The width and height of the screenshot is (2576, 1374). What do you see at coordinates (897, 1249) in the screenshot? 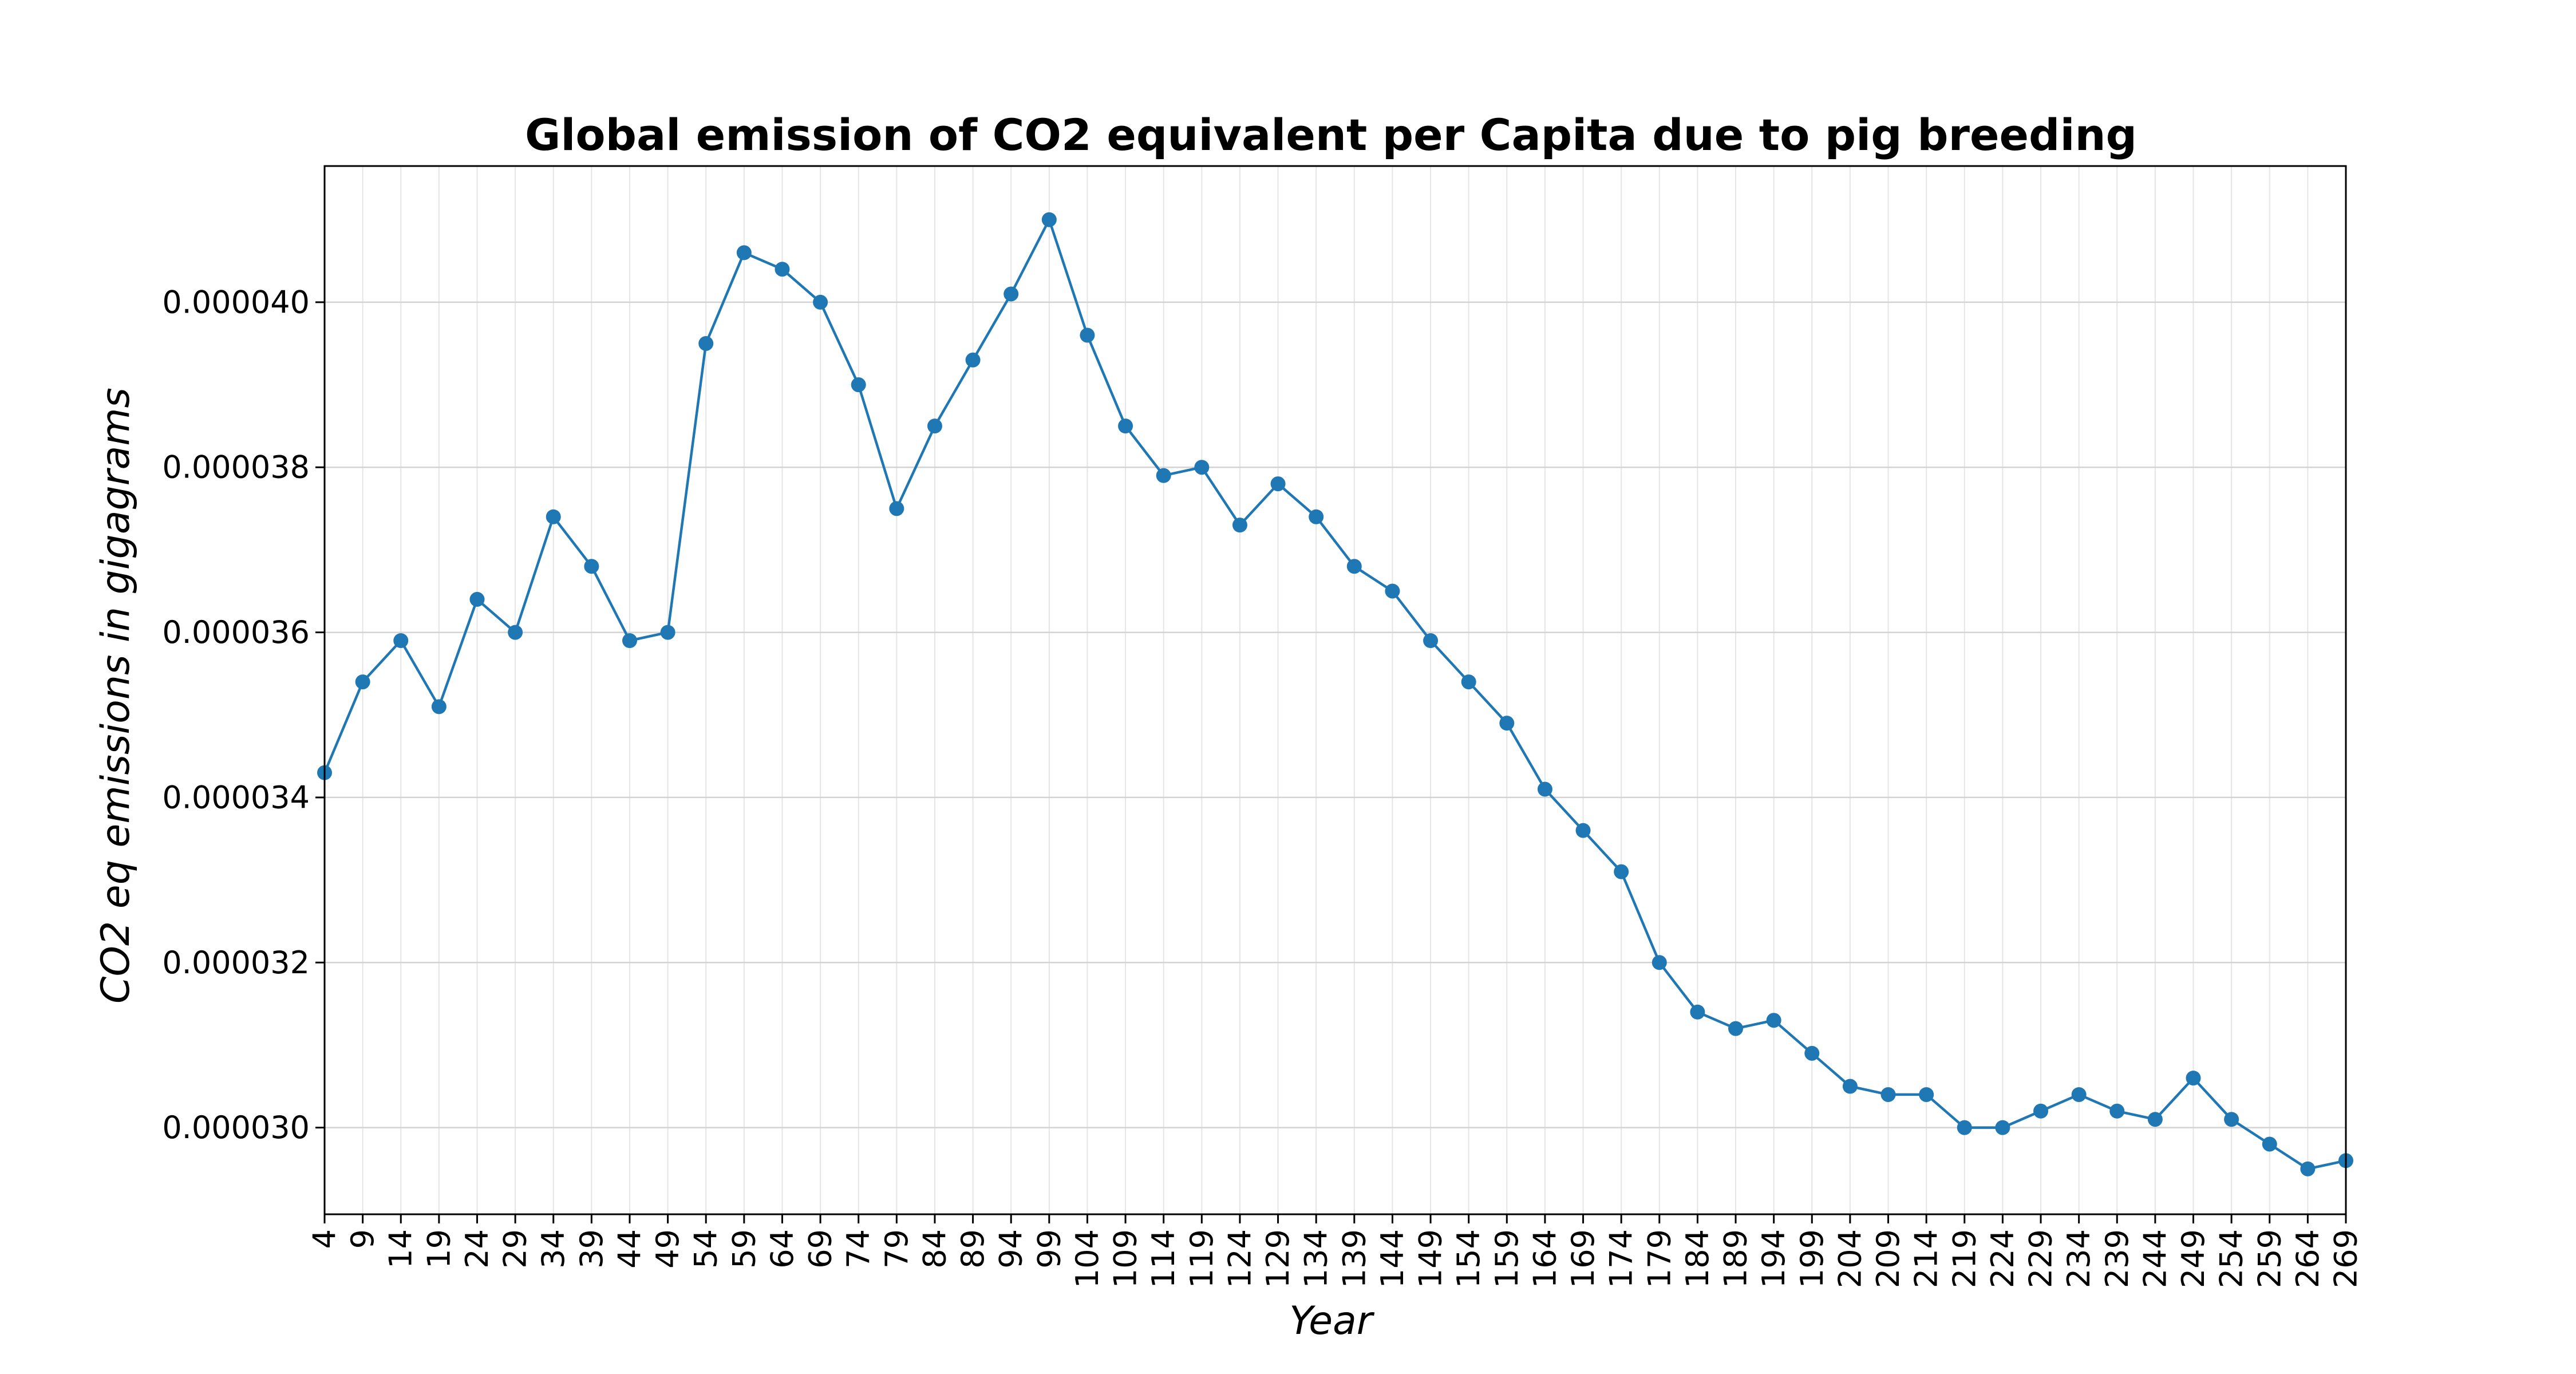
I see `x-tick-label: 79` at bounding box center [897, 1249].